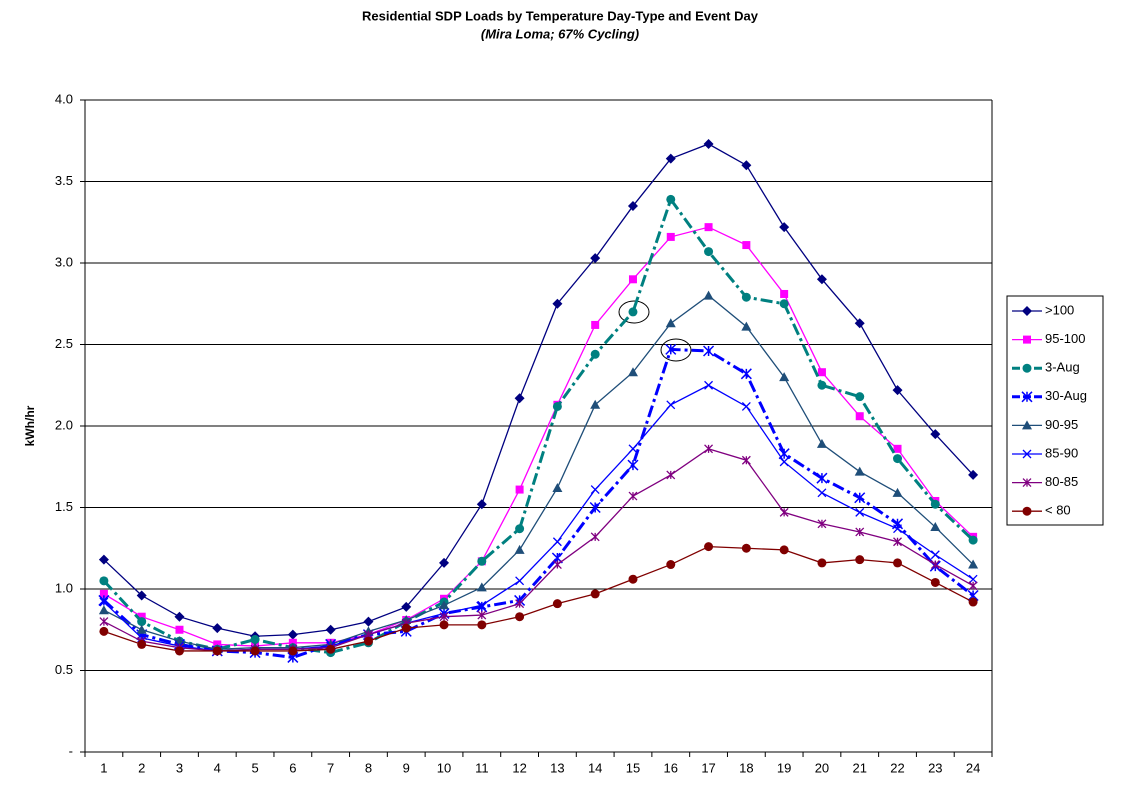 The width and height of the screenshot is (1122, 787). What do you see at coordinates (179, 767) in the screenshot?
I see `x-tick-label: 3` at bounding box center [179, 767].